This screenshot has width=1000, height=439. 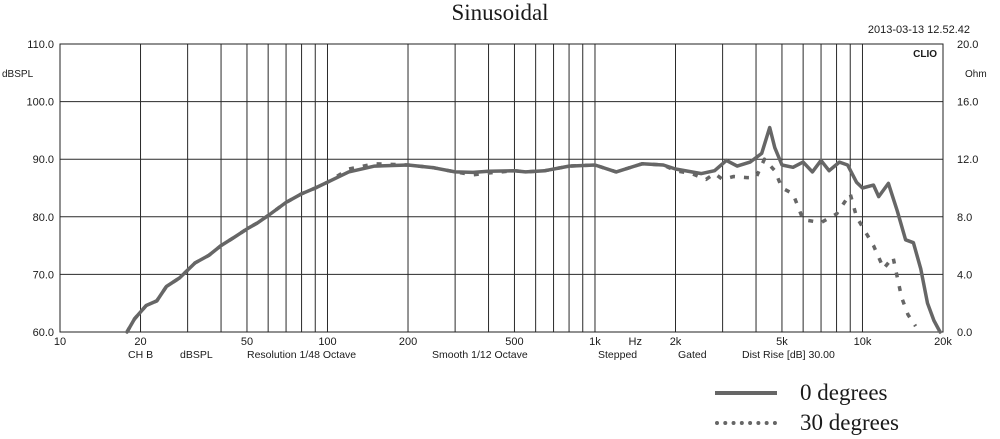 I want to click on y2-tick-label: 8.0, so click(x=964, y=218).